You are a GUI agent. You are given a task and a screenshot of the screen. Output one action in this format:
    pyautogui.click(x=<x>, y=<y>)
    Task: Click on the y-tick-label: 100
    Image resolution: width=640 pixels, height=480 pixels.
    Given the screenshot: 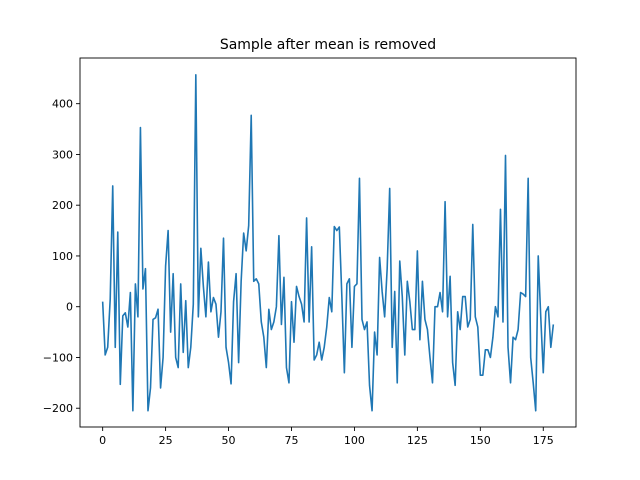 What is the action you would take?
    pyautogui.click(x=62, y=256)
    